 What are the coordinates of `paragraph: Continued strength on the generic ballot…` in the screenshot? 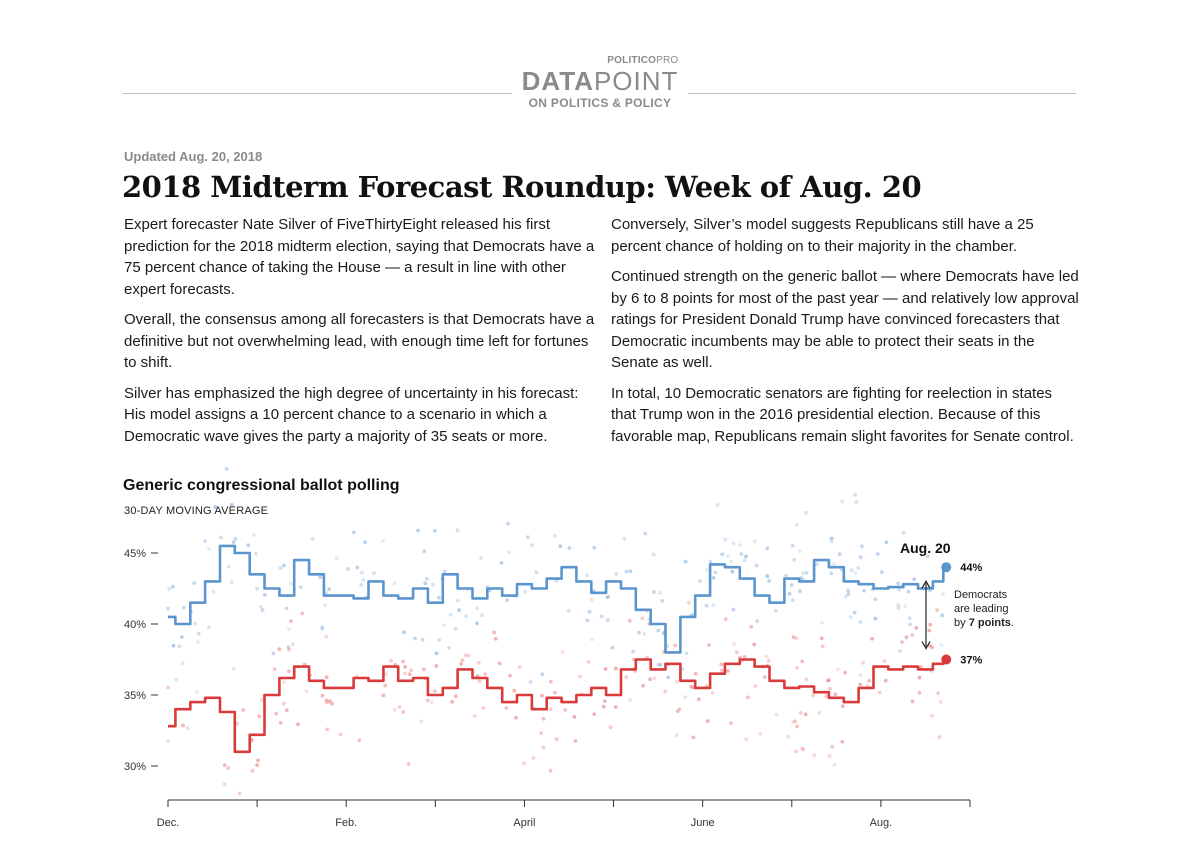 It's located at (845, 319).